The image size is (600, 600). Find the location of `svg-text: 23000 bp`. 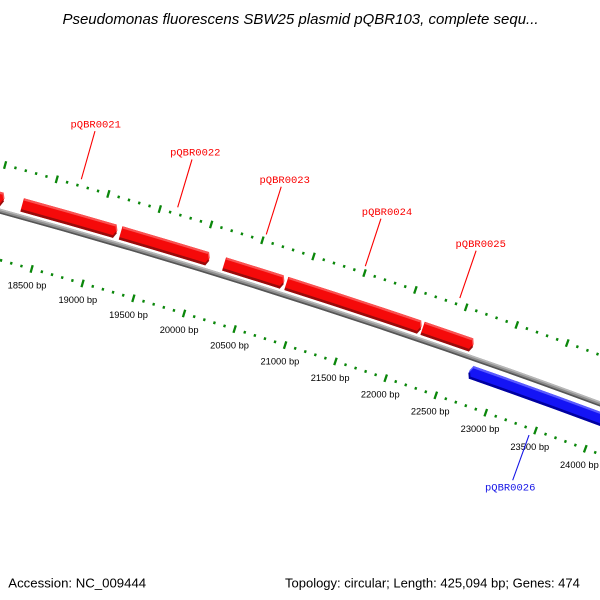

svg-text: 23000 bp is located at coordinates (480, 429).